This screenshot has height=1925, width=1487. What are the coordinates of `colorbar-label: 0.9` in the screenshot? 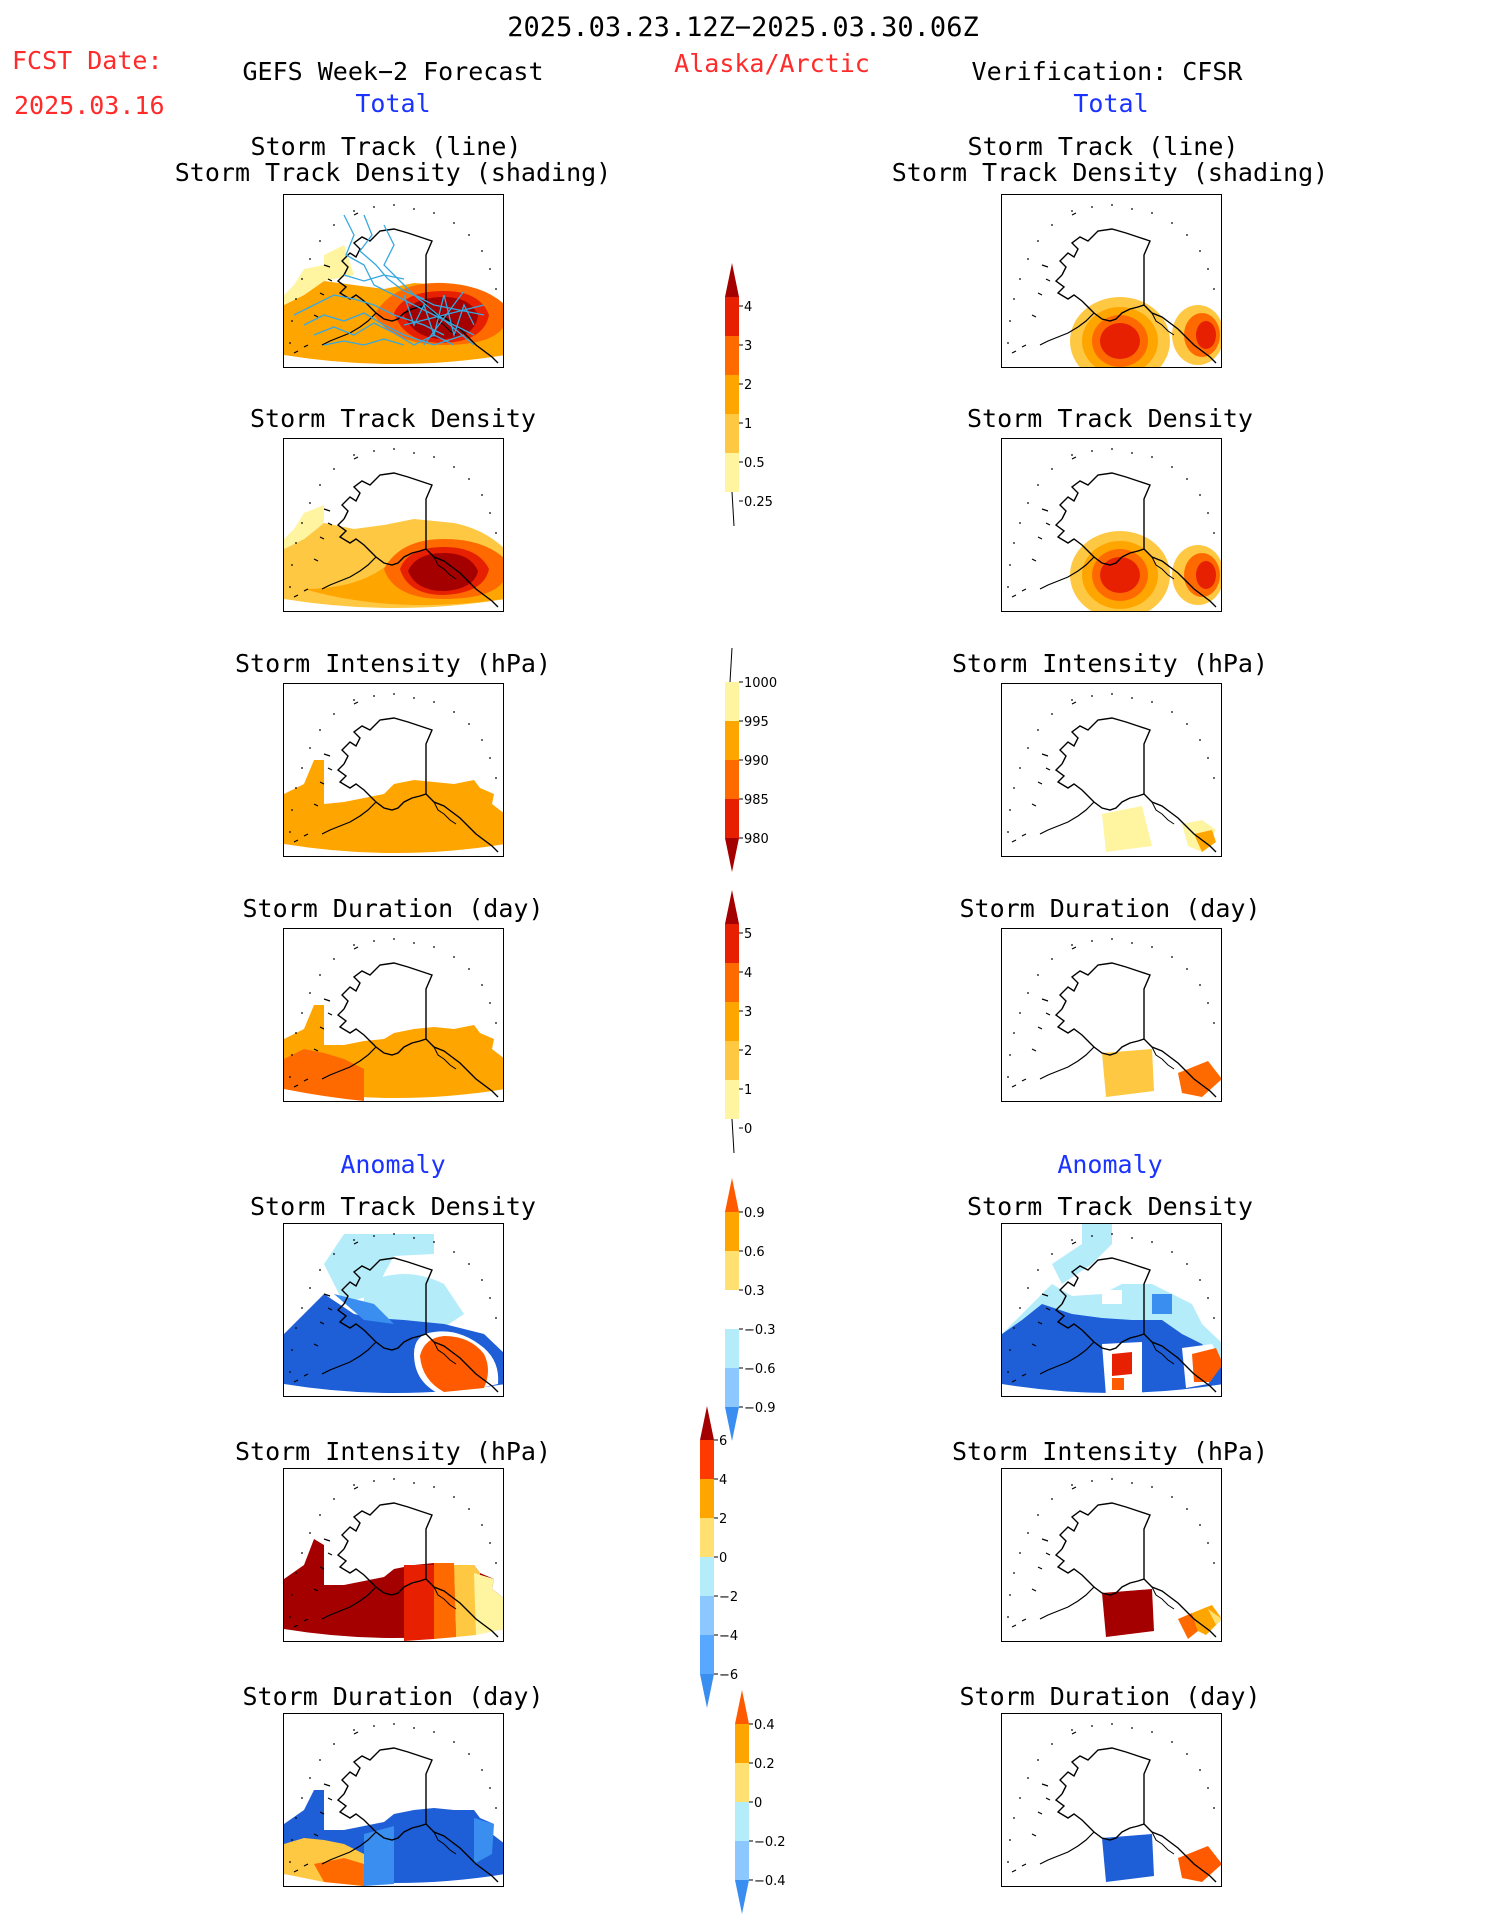 It's located at (754, 1213).